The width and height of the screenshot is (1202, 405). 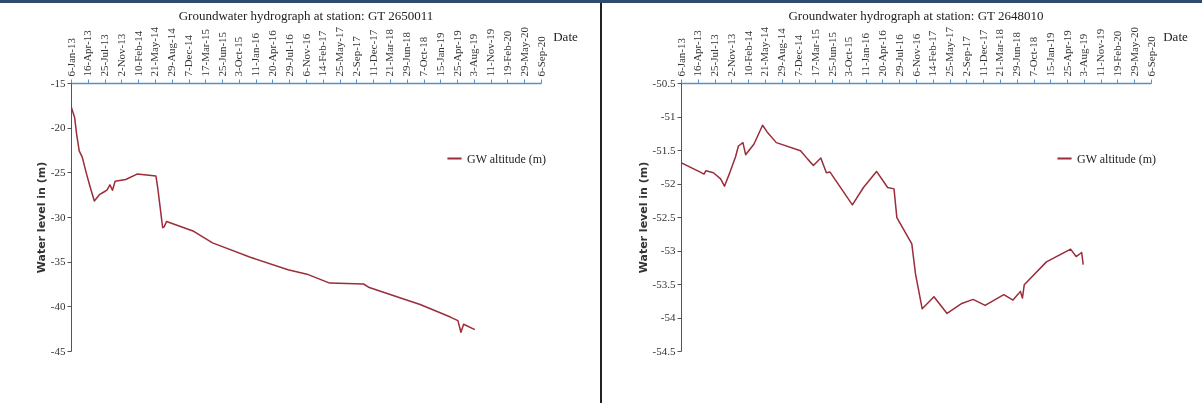 I want to click on y-tick-label: -45, so click(x=58, y=350).